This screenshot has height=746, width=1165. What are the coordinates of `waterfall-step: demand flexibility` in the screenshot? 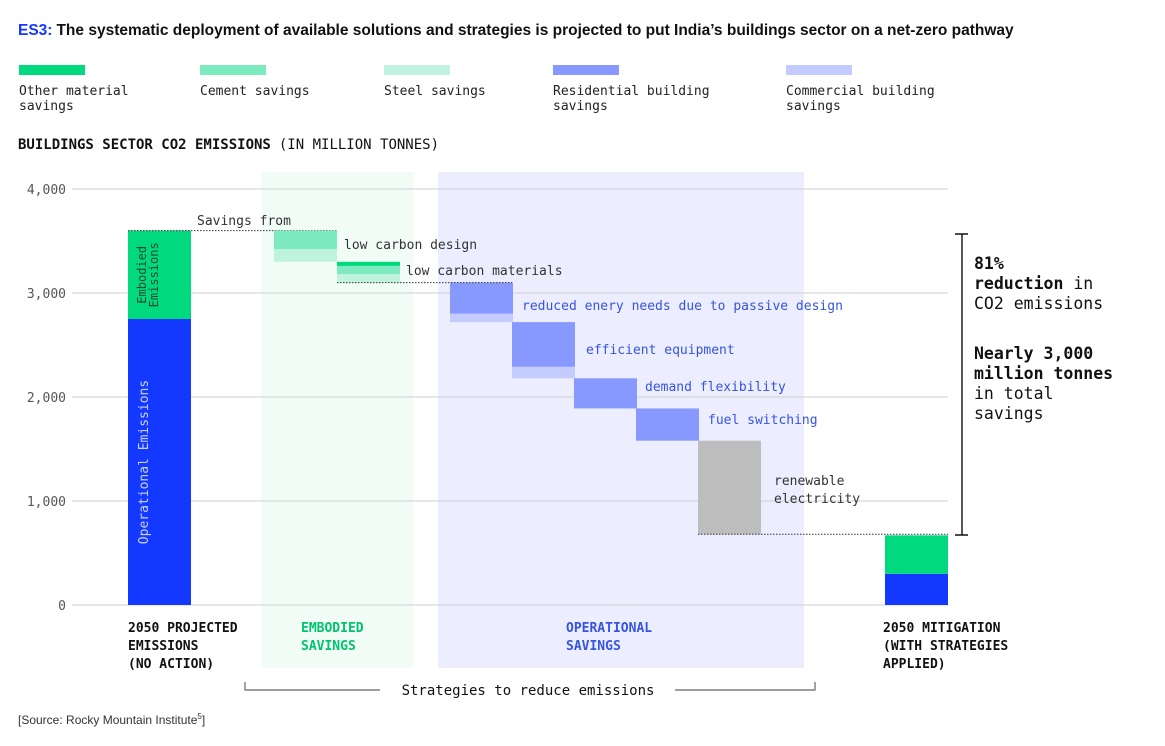 It's located at (680, 393).